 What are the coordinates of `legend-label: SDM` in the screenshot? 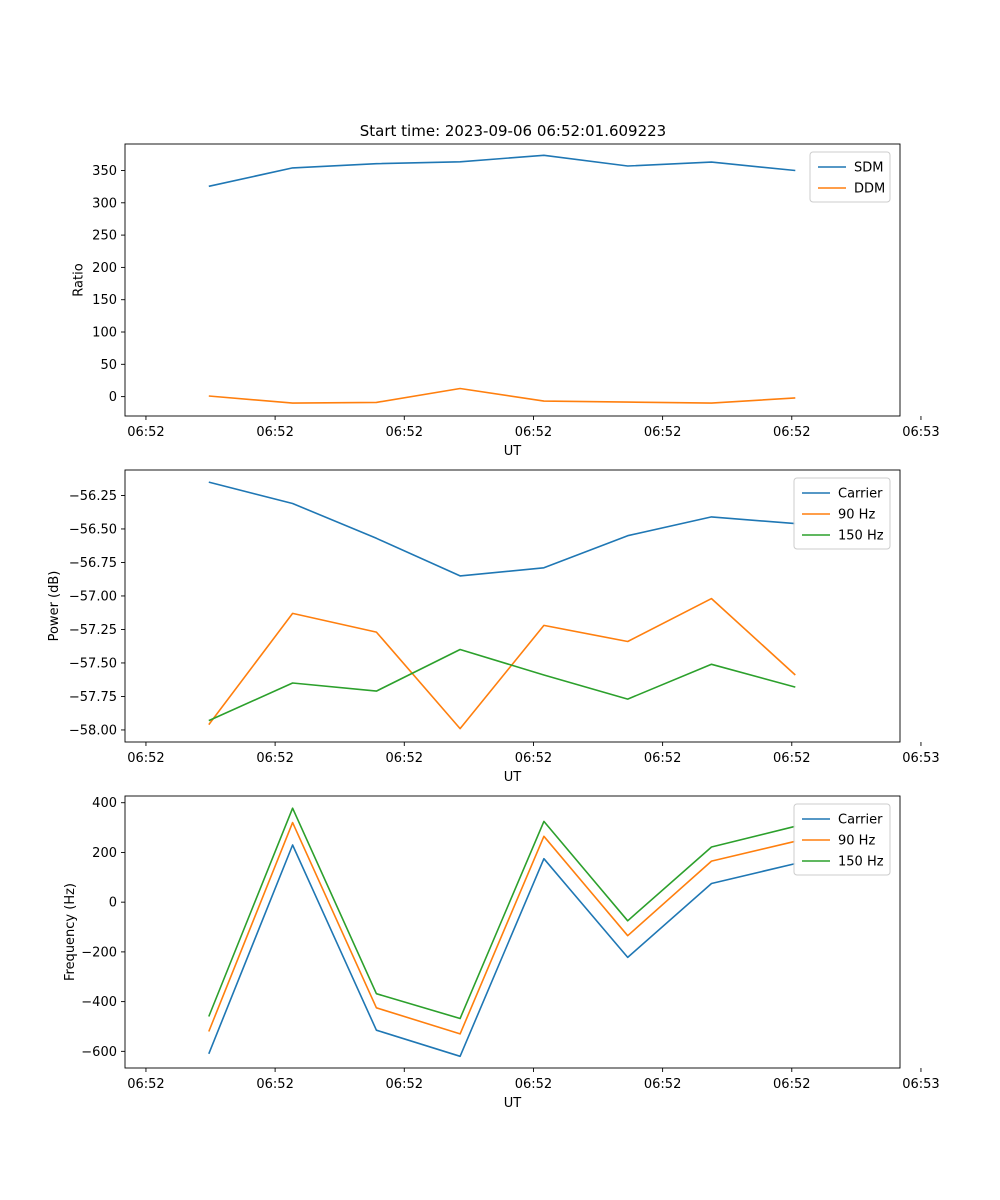 It's located at (868, 168).